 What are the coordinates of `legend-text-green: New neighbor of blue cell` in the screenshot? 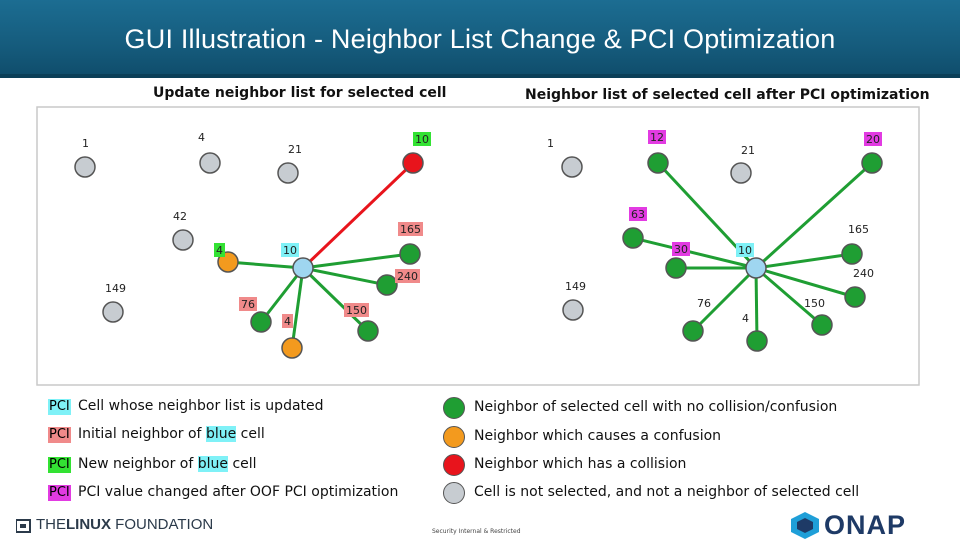 It's located at (167, 464).